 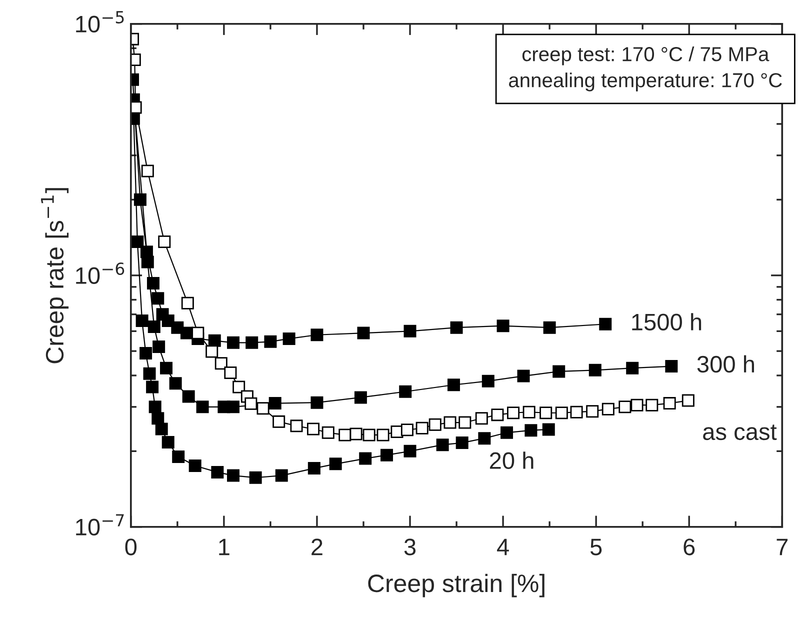 I want to click on x-tick-label: 2, so click(x=317, y=547).